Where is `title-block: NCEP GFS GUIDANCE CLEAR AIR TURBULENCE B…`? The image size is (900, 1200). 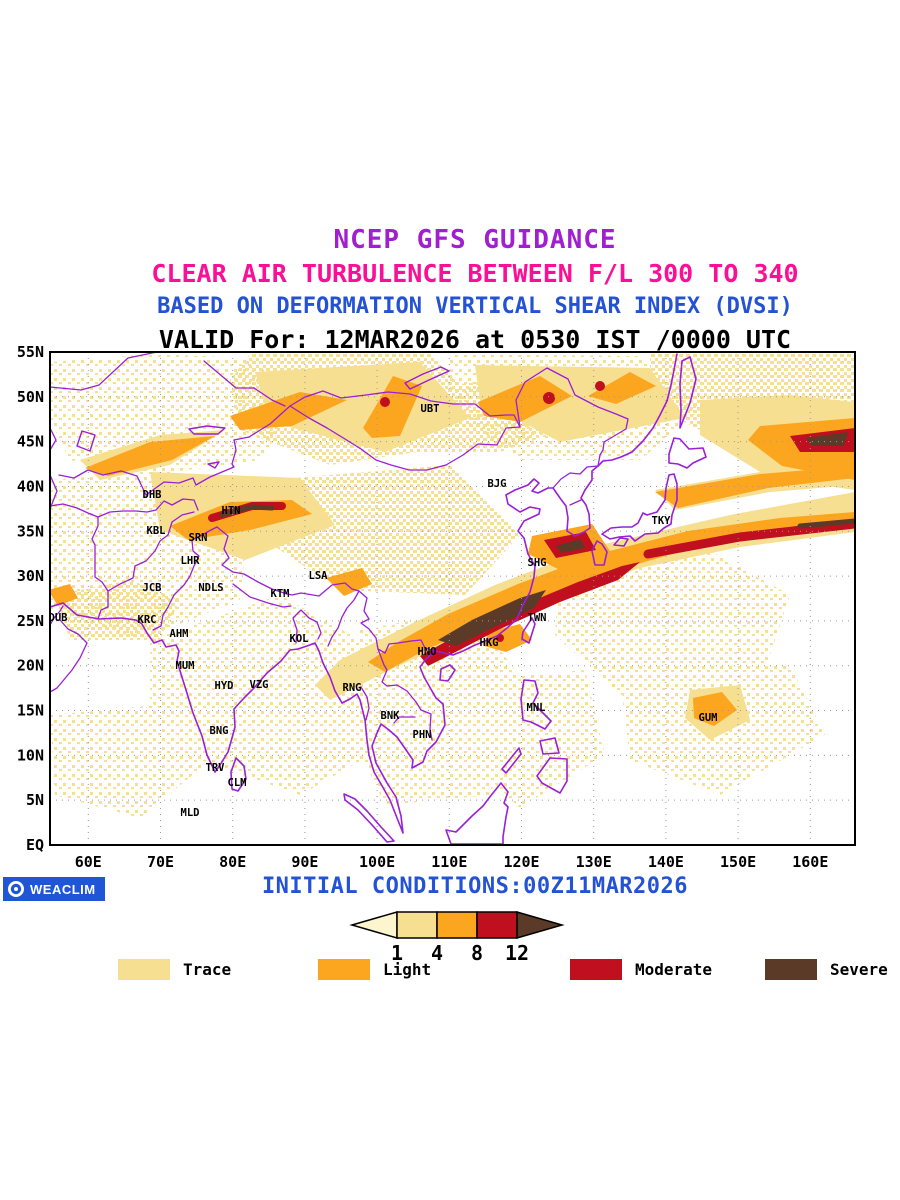 title-block: NCEP GFS GUIDANCE CLEAR AIR TURBULENCE B… is located at coordinates (475, 290).